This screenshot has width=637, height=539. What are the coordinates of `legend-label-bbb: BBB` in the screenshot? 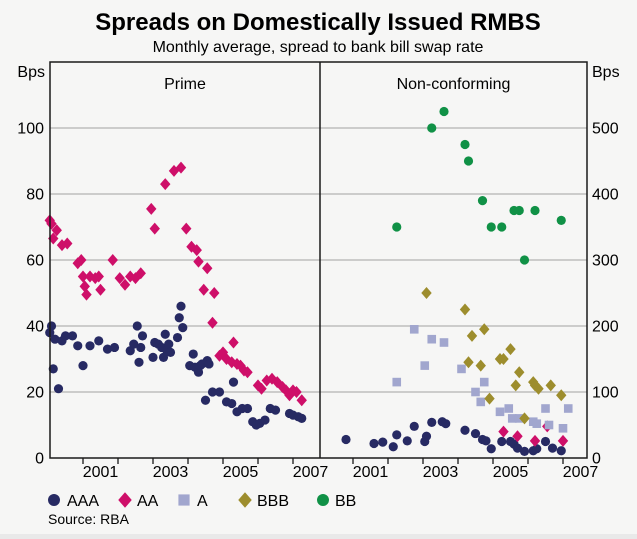 It's located at (273, 501).